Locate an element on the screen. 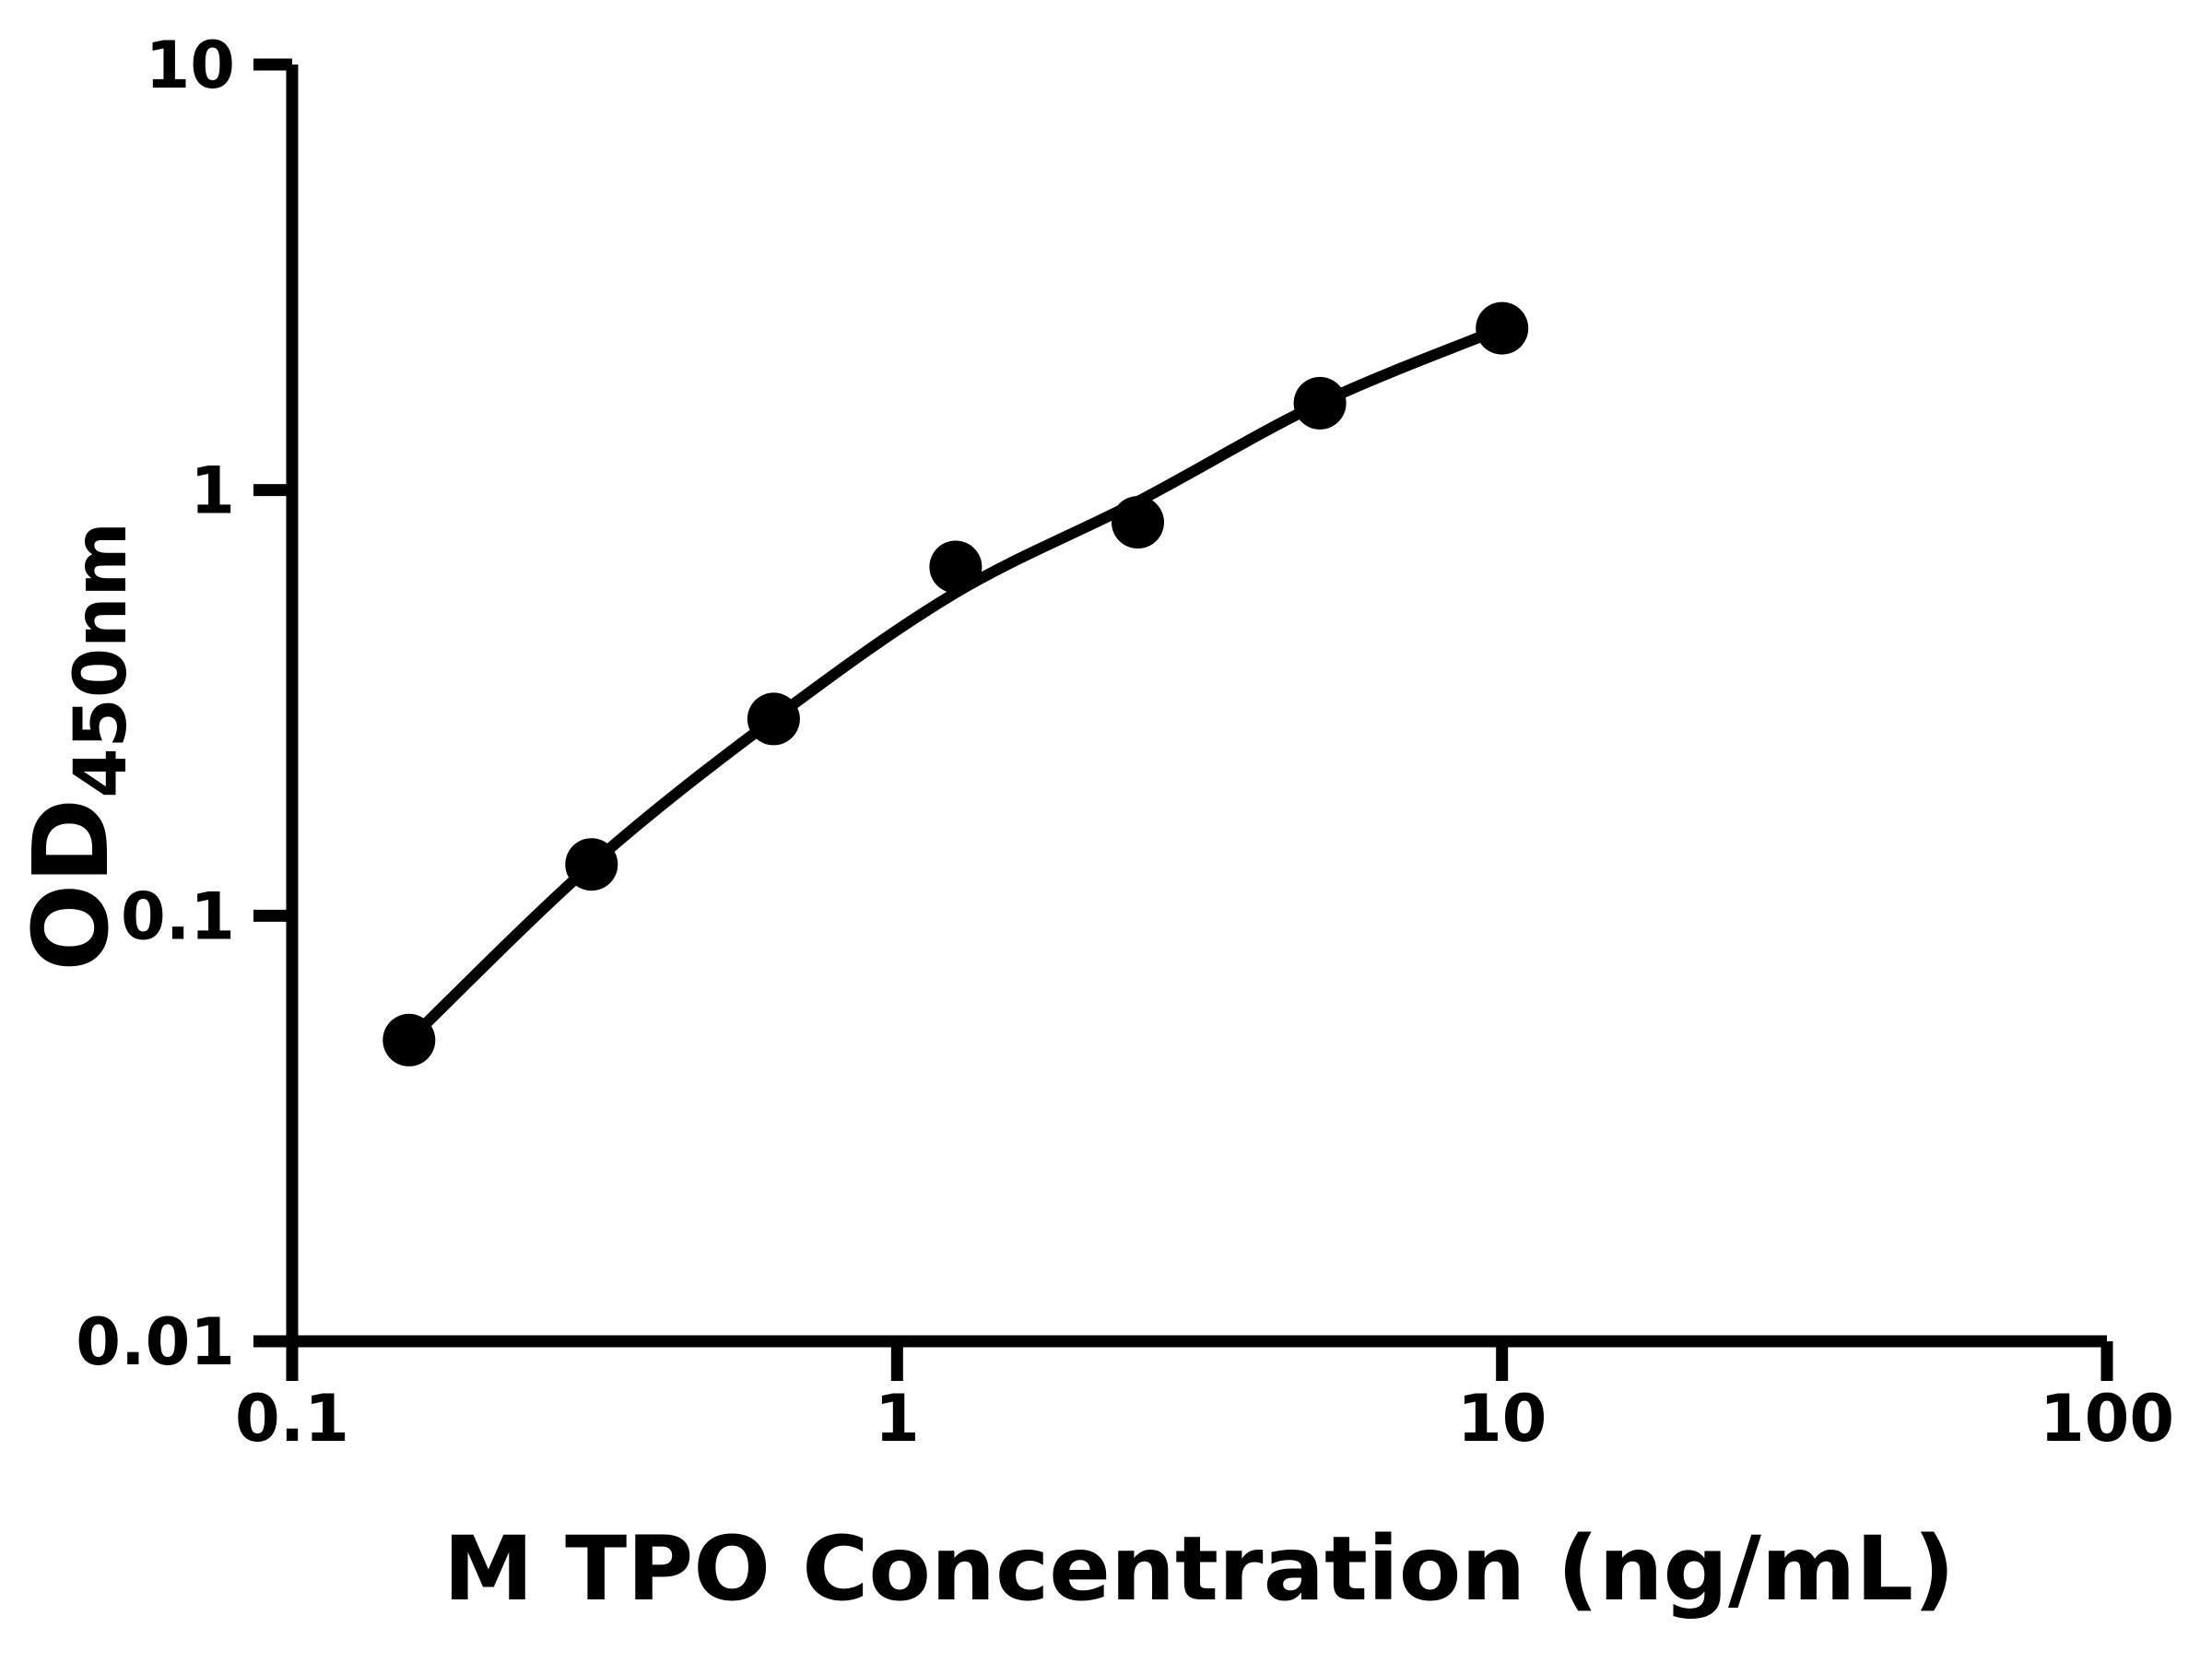 The width and height of the screenshot is (2212, 1663). x-tick-label: 100 is located at coordinates (2107, 1419).